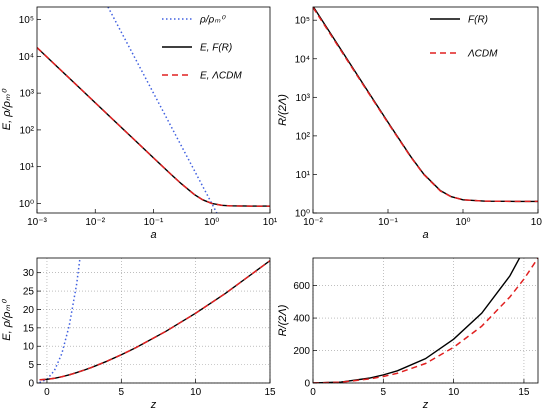 The image size is (542, 415). I want to click on y-tick-label: 600, so click(301, 286).